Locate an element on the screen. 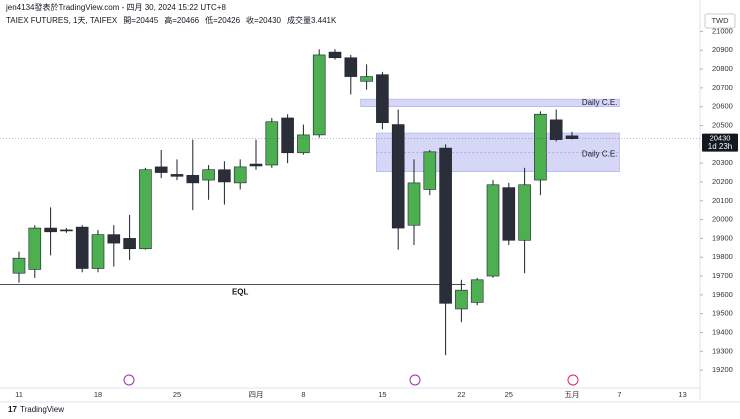 This screenshot has width=740, height=419. currency-box is located at coordinates (720, 21).